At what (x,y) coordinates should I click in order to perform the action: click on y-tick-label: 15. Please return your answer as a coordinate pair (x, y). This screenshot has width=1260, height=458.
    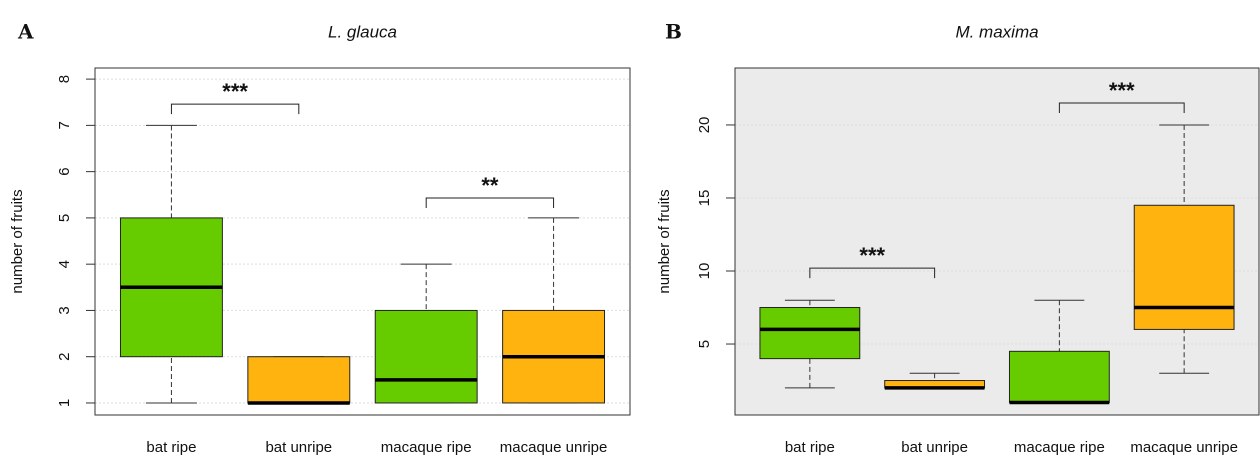
    Looking at the image, I should click on (704, 198).